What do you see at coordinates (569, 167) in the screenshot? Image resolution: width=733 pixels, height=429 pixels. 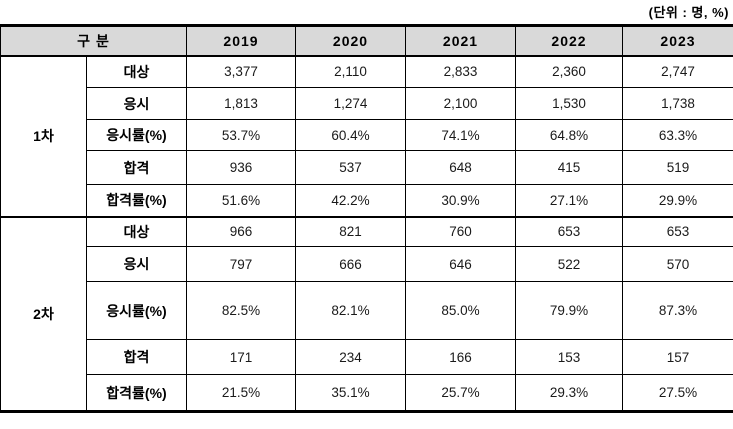 I see `data-cell: 415` at bounding box center [569, 167].